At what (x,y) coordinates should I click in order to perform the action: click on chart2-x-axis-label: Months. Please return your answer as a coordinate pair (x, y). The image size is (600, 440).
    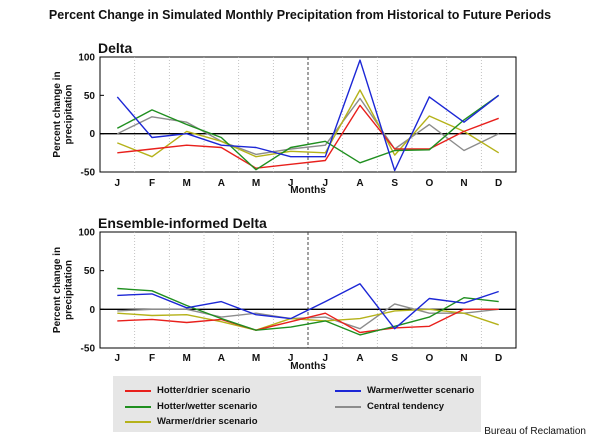
    Looking at the image, I should click on (308, 366).